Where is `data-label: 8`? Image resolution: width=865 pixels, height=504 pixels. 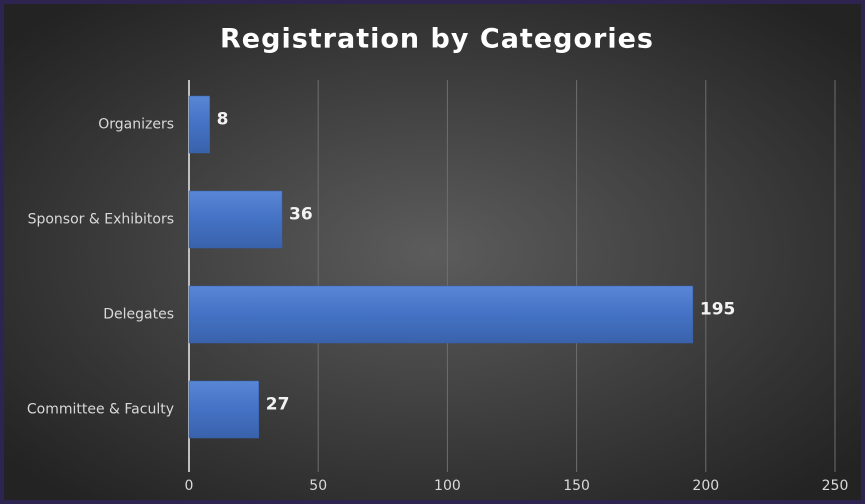 data-label: 8 is located at coordinates (223, 120).